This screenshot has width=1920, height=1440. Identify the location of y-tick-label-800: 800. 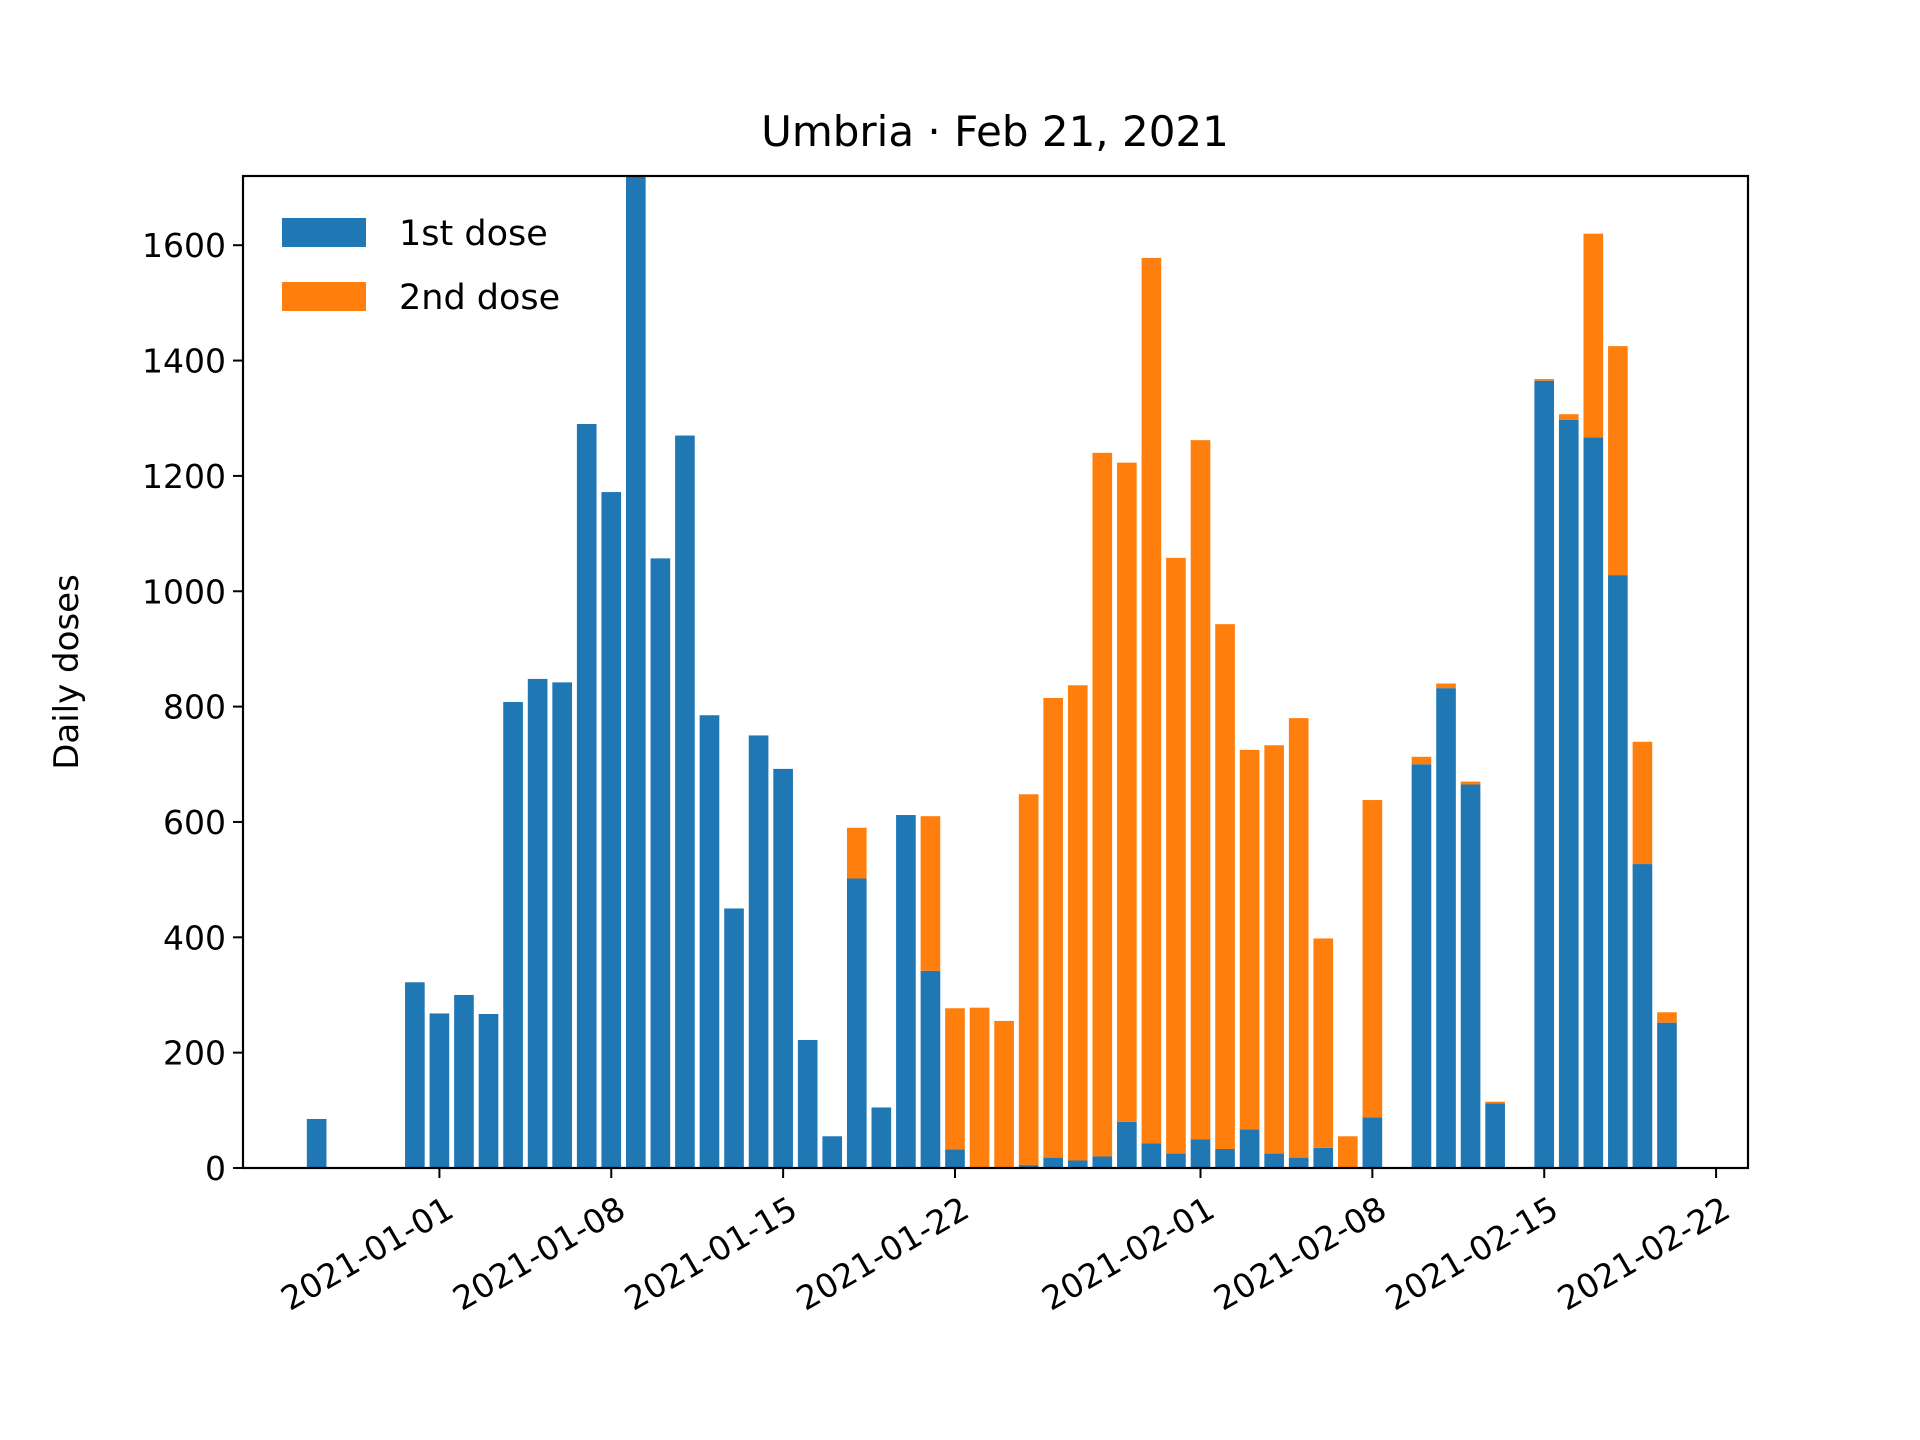
(194, 707).